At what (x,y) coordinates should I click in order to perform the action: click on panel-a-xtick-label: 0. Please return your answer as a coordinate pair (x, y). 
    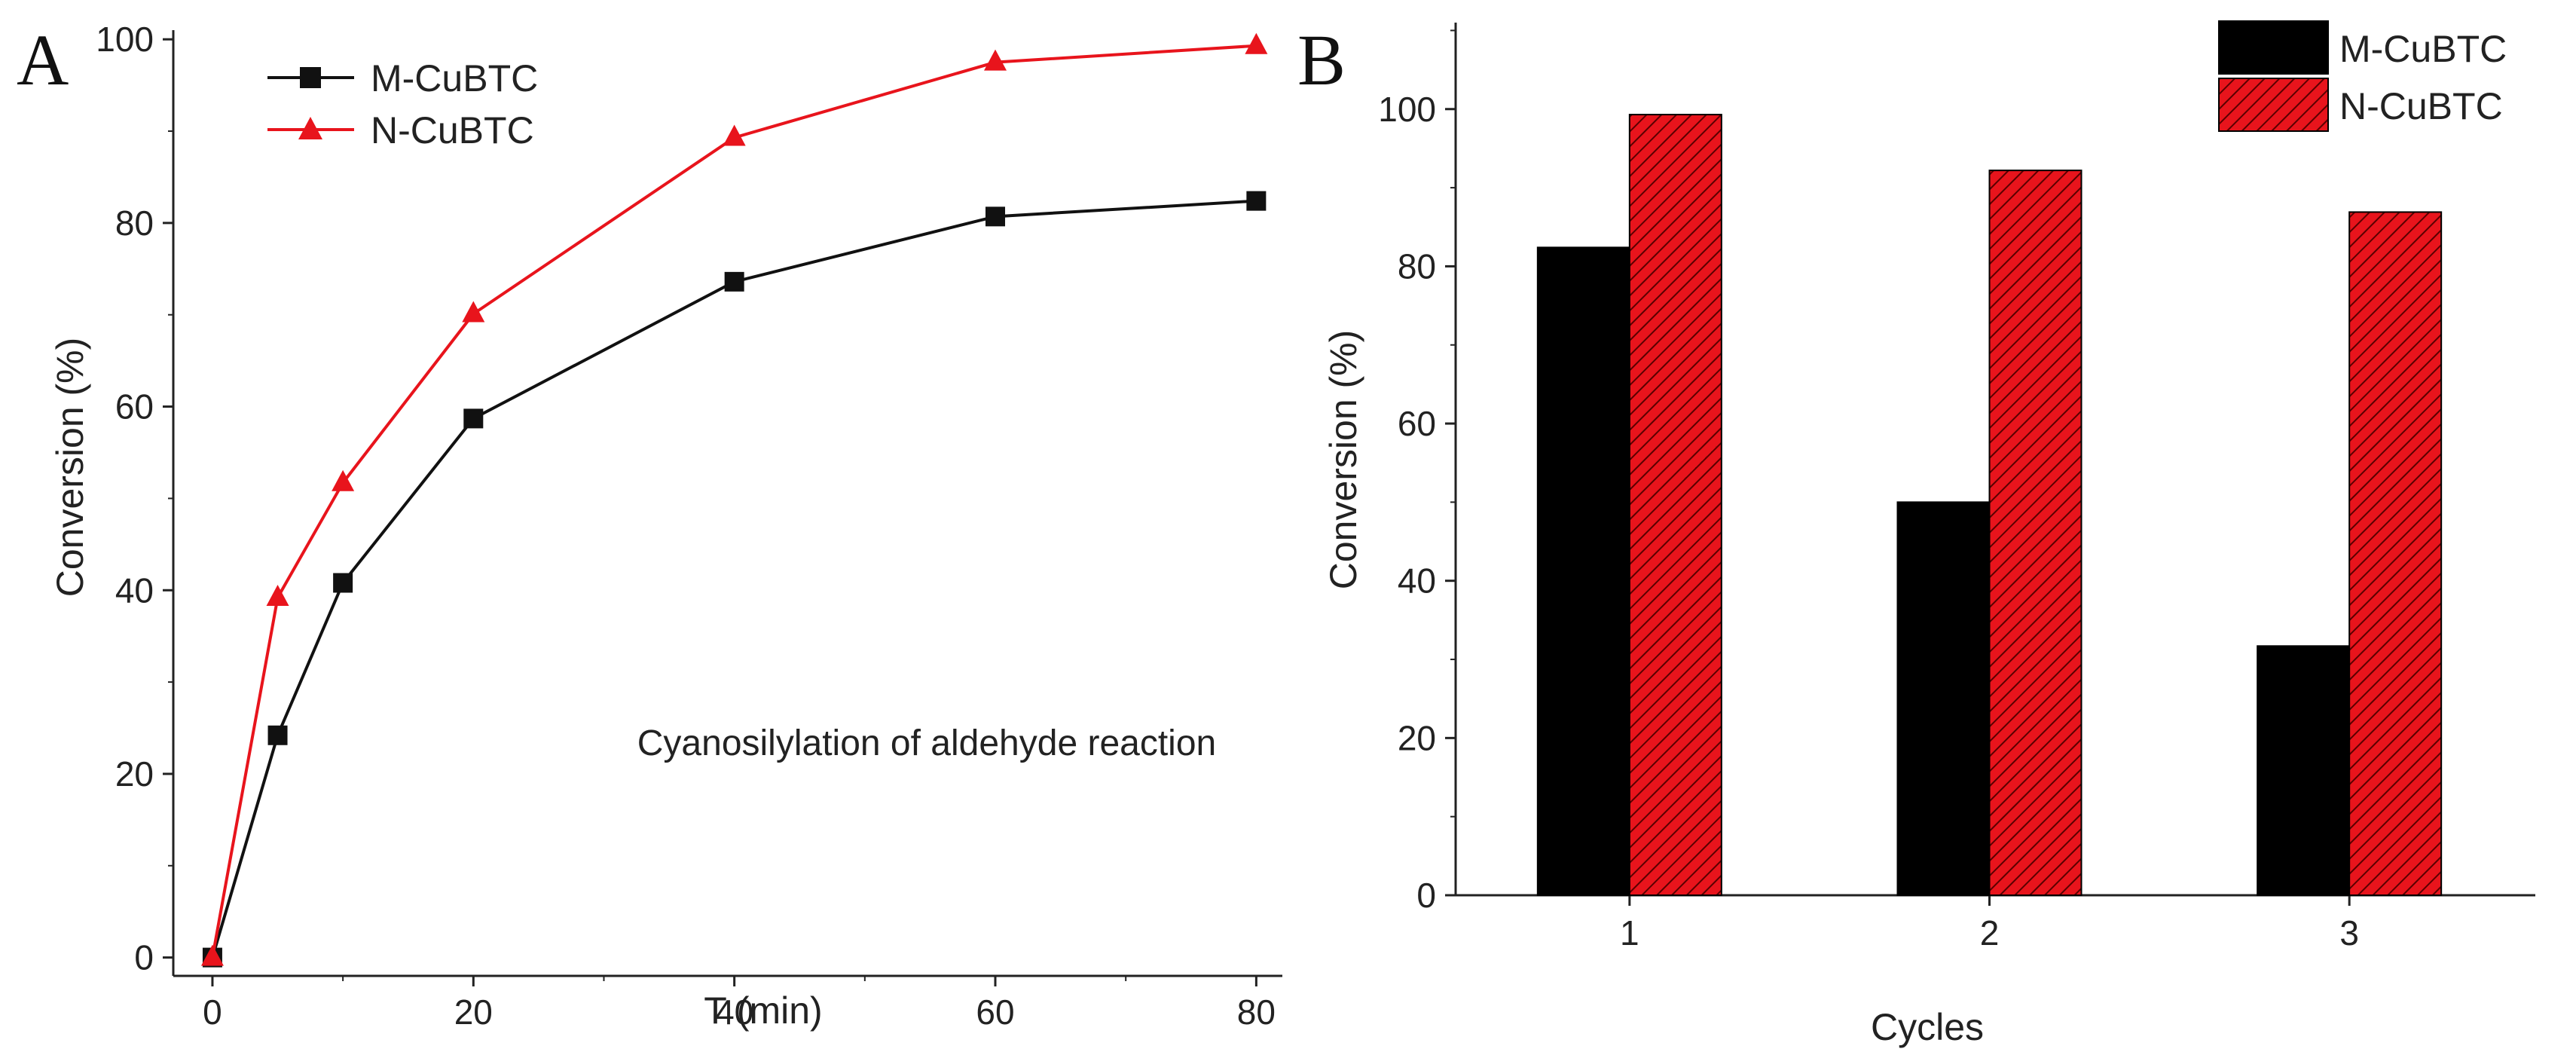
    Looking at the image, I should click on (212, 1012).